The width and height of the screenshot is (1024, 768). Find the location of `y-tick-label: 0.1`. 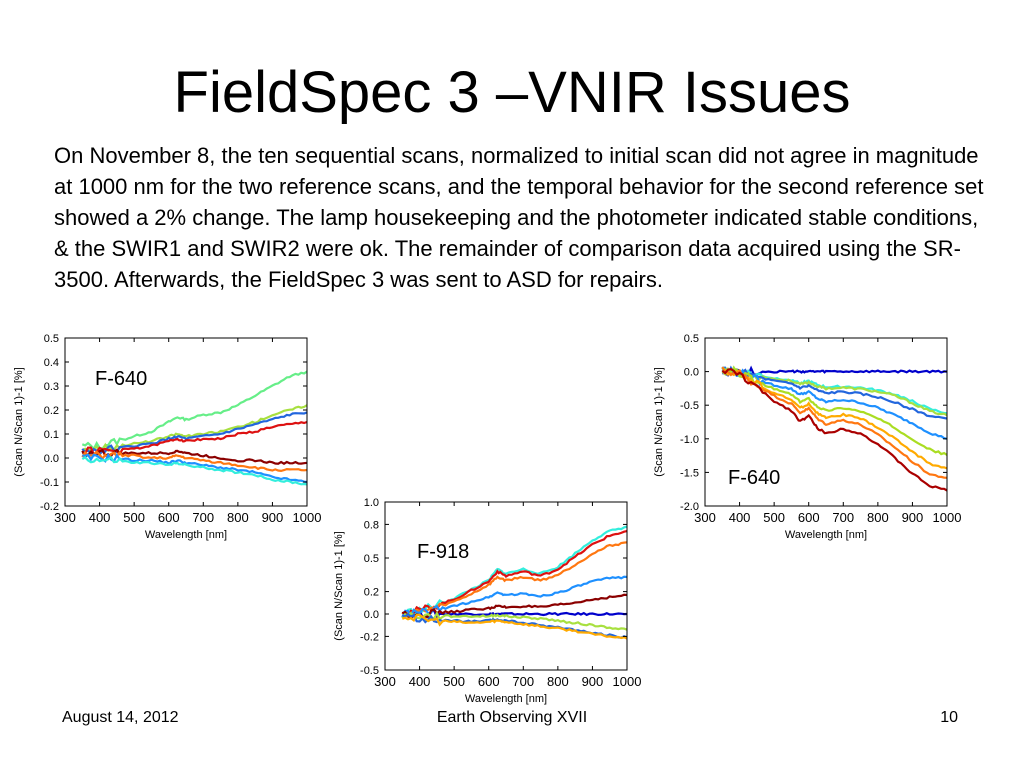

y-tick-label: 0.1 is located at coordinates (51, 435).